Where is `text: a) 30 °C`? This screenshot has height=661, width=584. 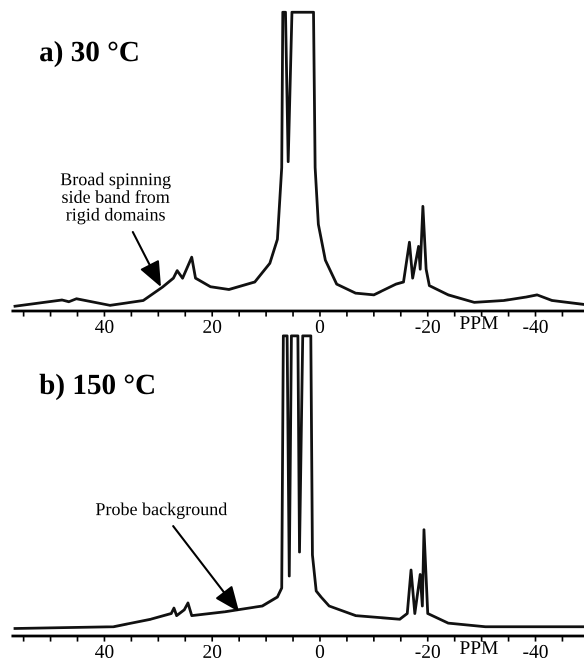 text: a) 30 °C is located at coordinates (89, 54).